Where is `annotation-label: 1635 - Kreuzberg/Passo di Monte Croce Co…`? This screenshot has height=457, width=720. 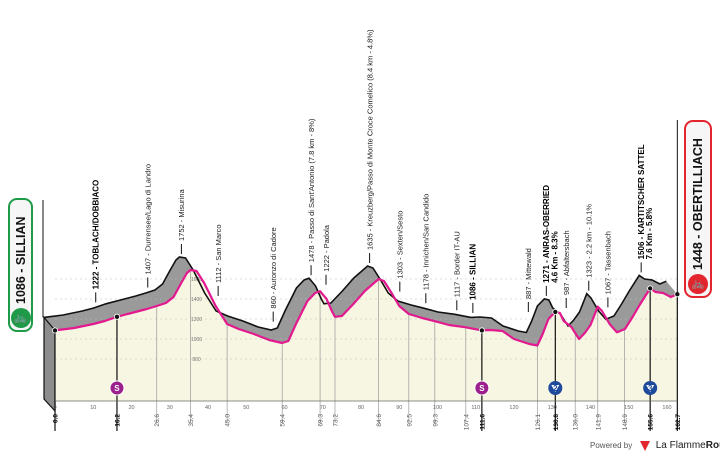 annotation-label: 1635 - Kreuzberg/Passo di Monte Croce Co… is located at coordinates (369, 139).